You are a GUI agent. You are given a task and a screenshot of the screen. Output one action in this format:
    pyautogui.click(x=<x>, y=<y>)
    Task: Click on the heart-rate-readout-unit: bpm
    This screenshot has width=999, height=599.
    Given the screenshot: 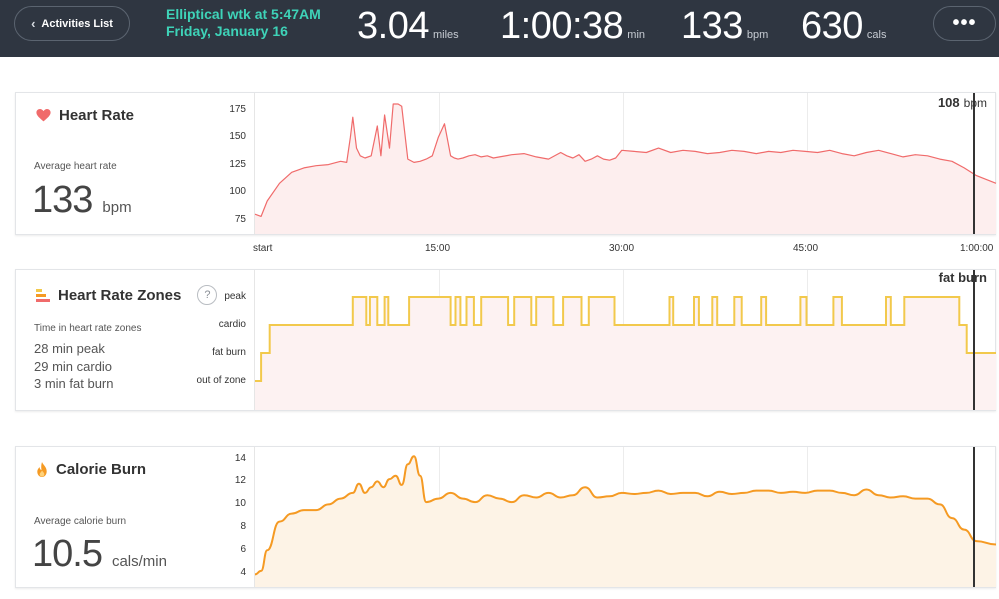 What is the action you would take?
    pyautogui.click(x=975, y=103)
    